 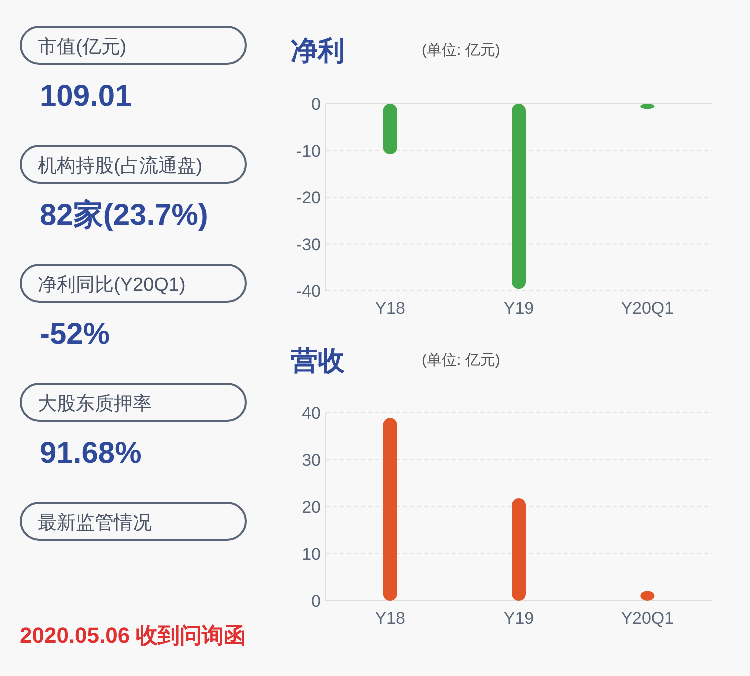 What do you see at coordinates (91, 453) in the screenshot?
I see `text: 91.68%` at bounding box center [91, 453].